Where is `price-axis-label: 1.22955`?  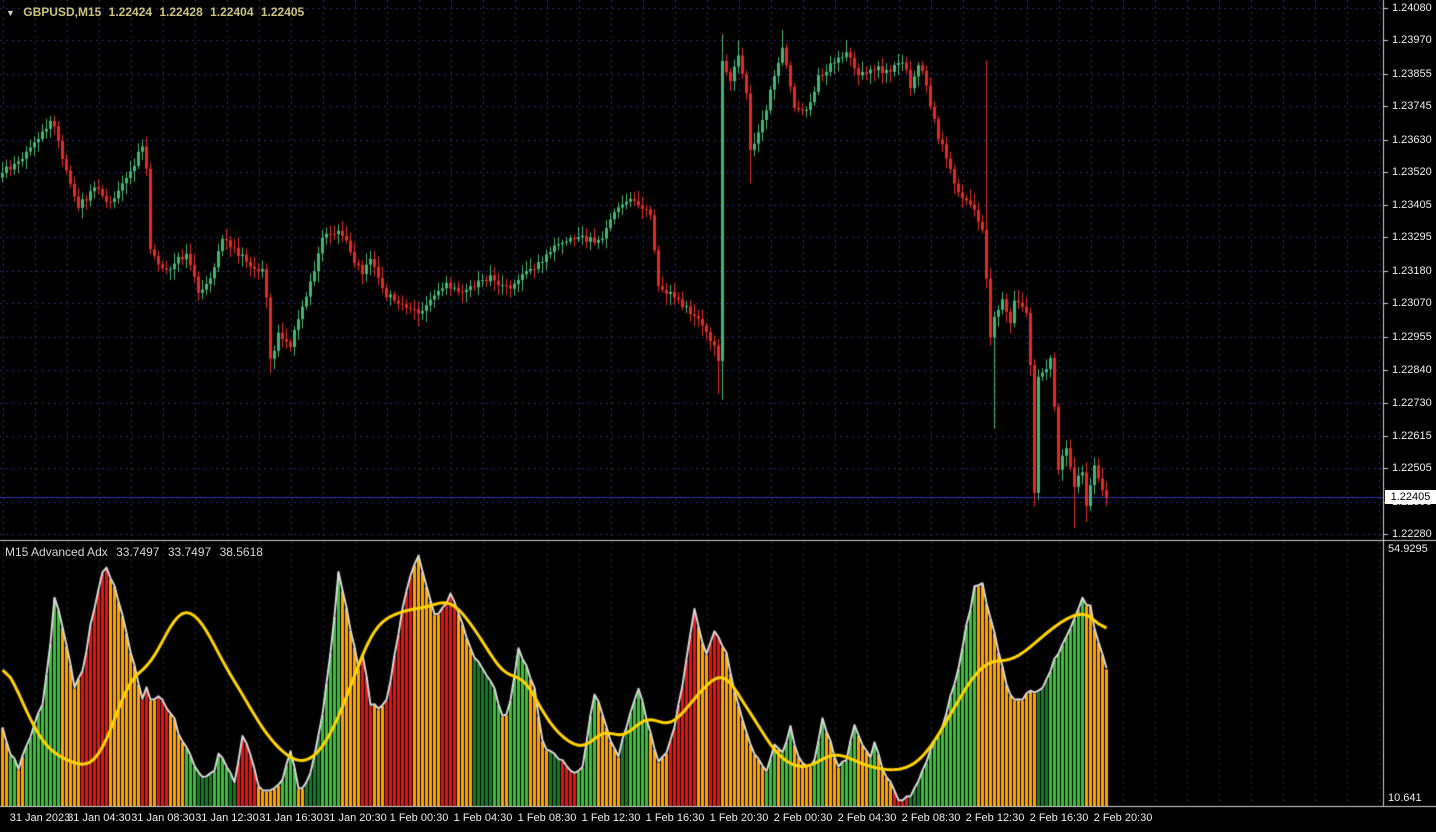 price-axis-label: 1.22955 is located at coordinates (1412, 336).